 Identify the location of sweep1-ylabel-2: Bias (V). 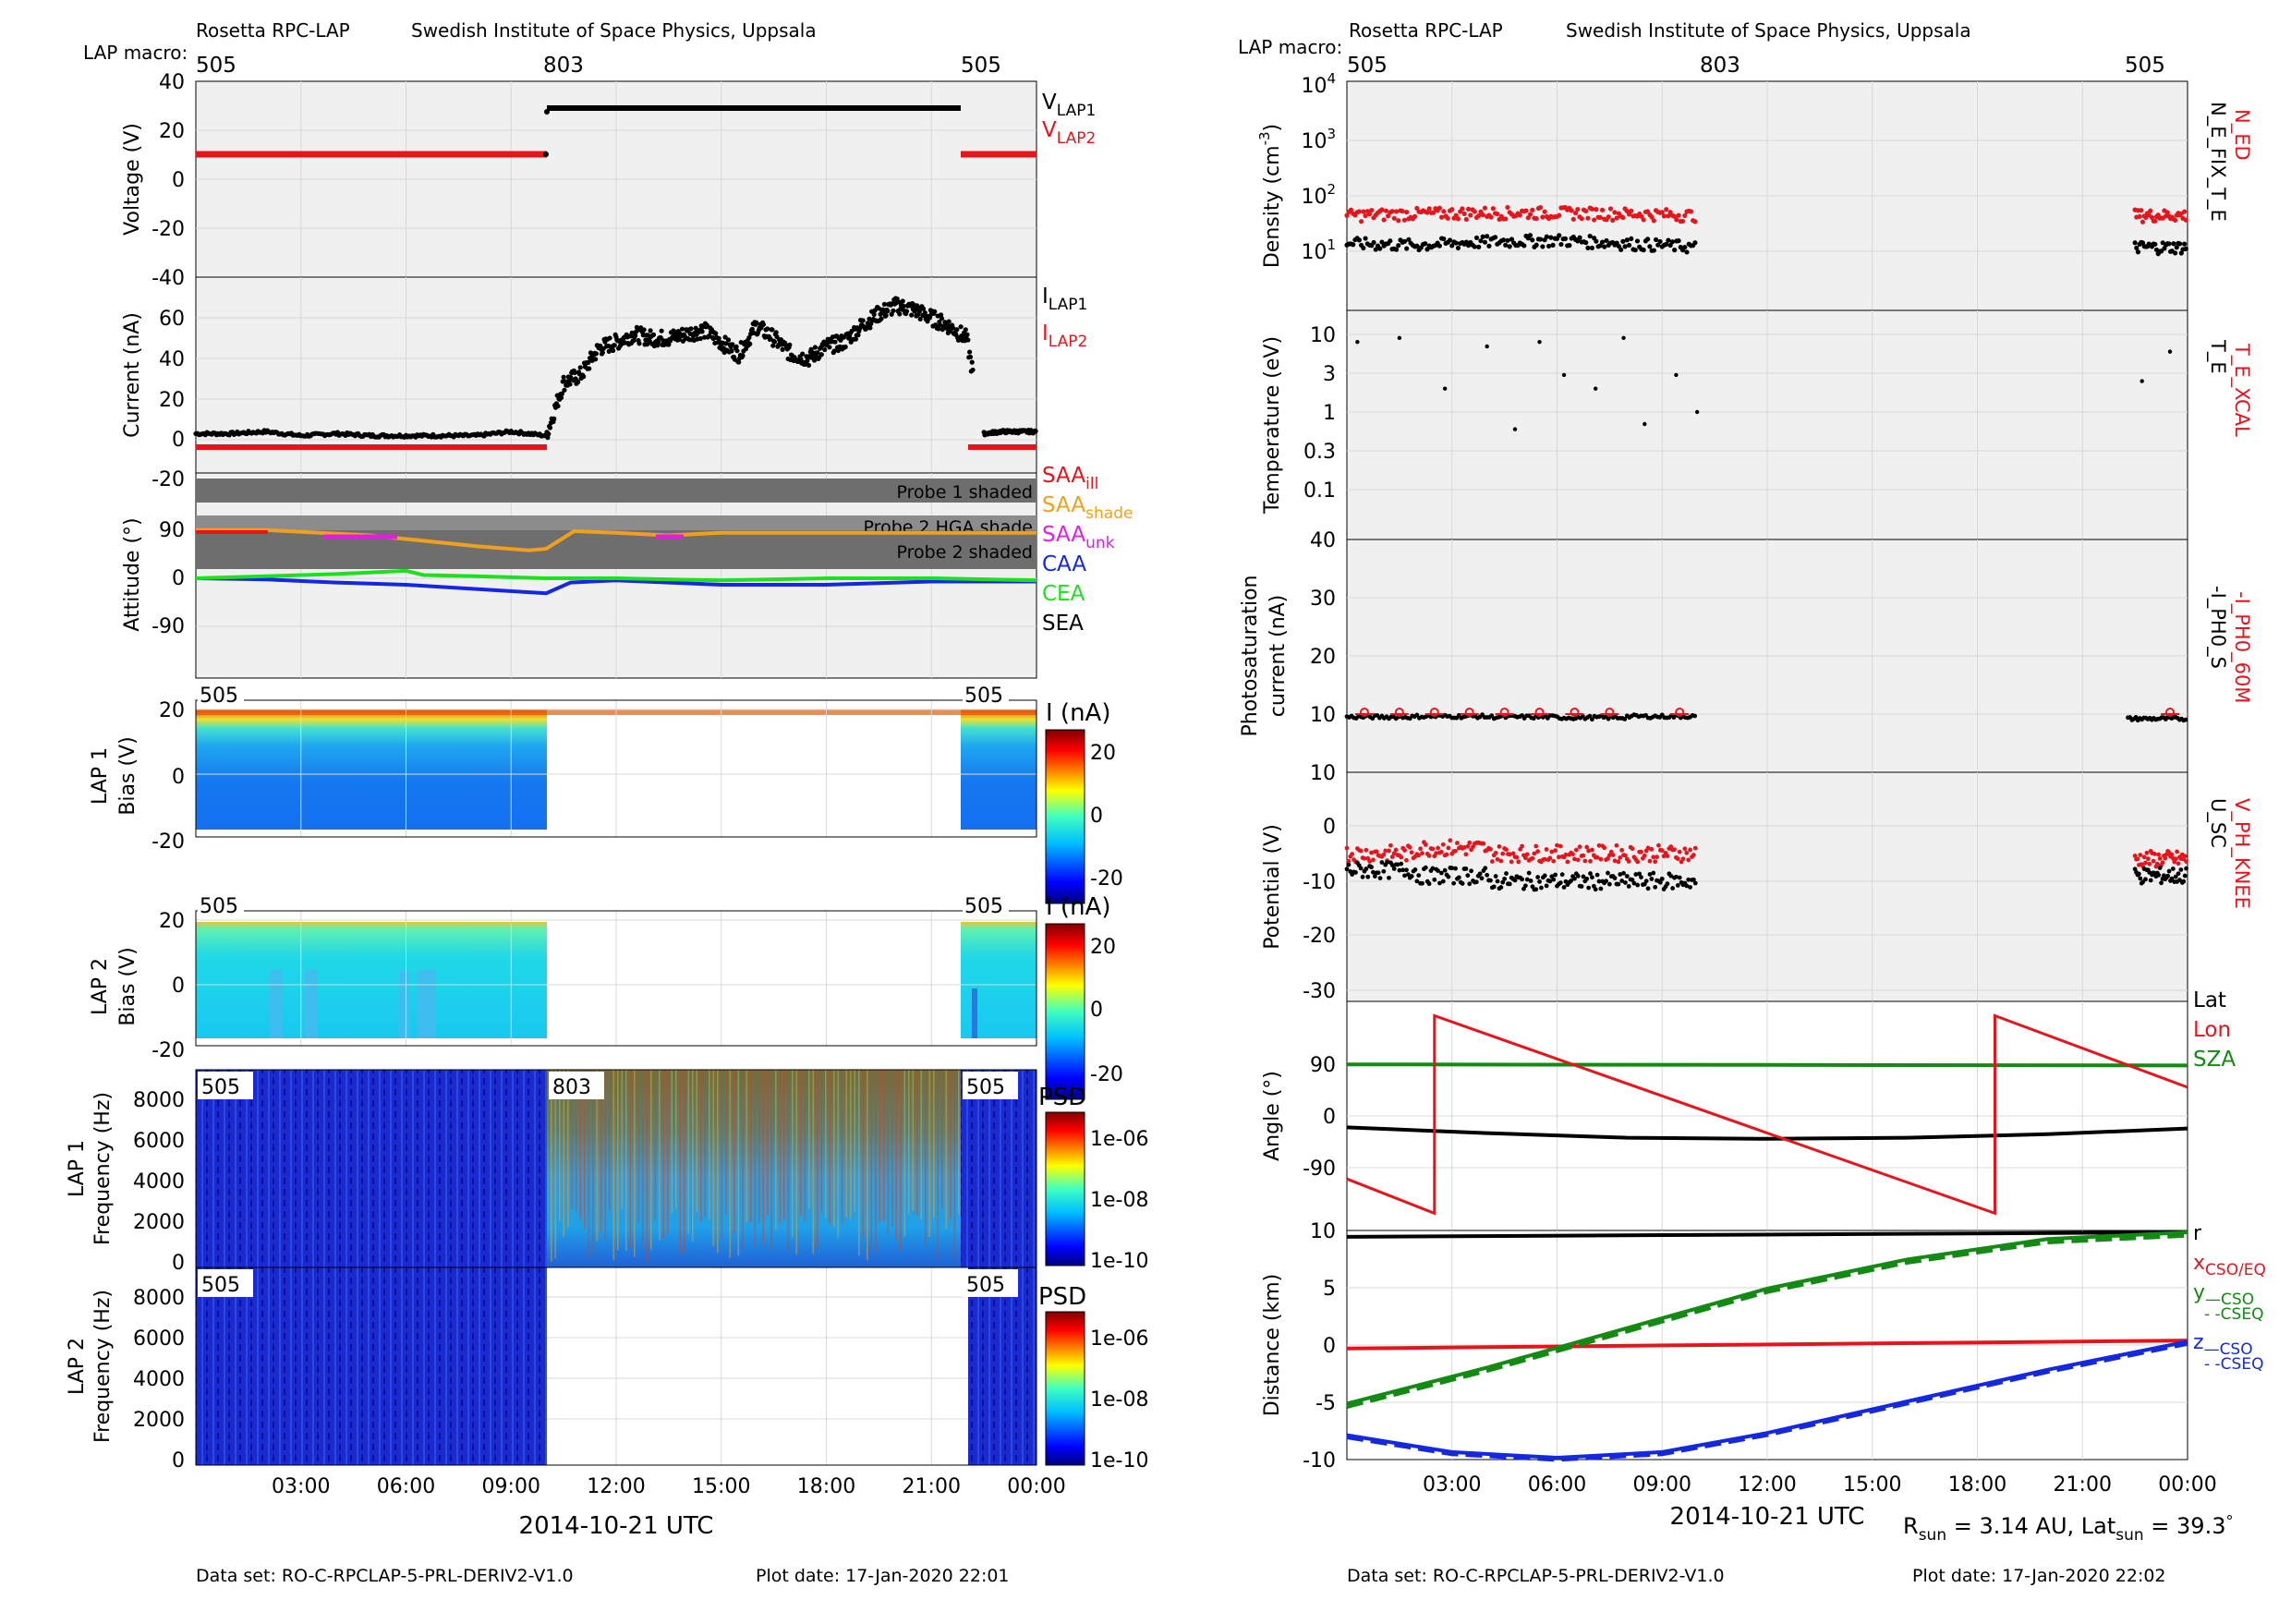
(128, 775).